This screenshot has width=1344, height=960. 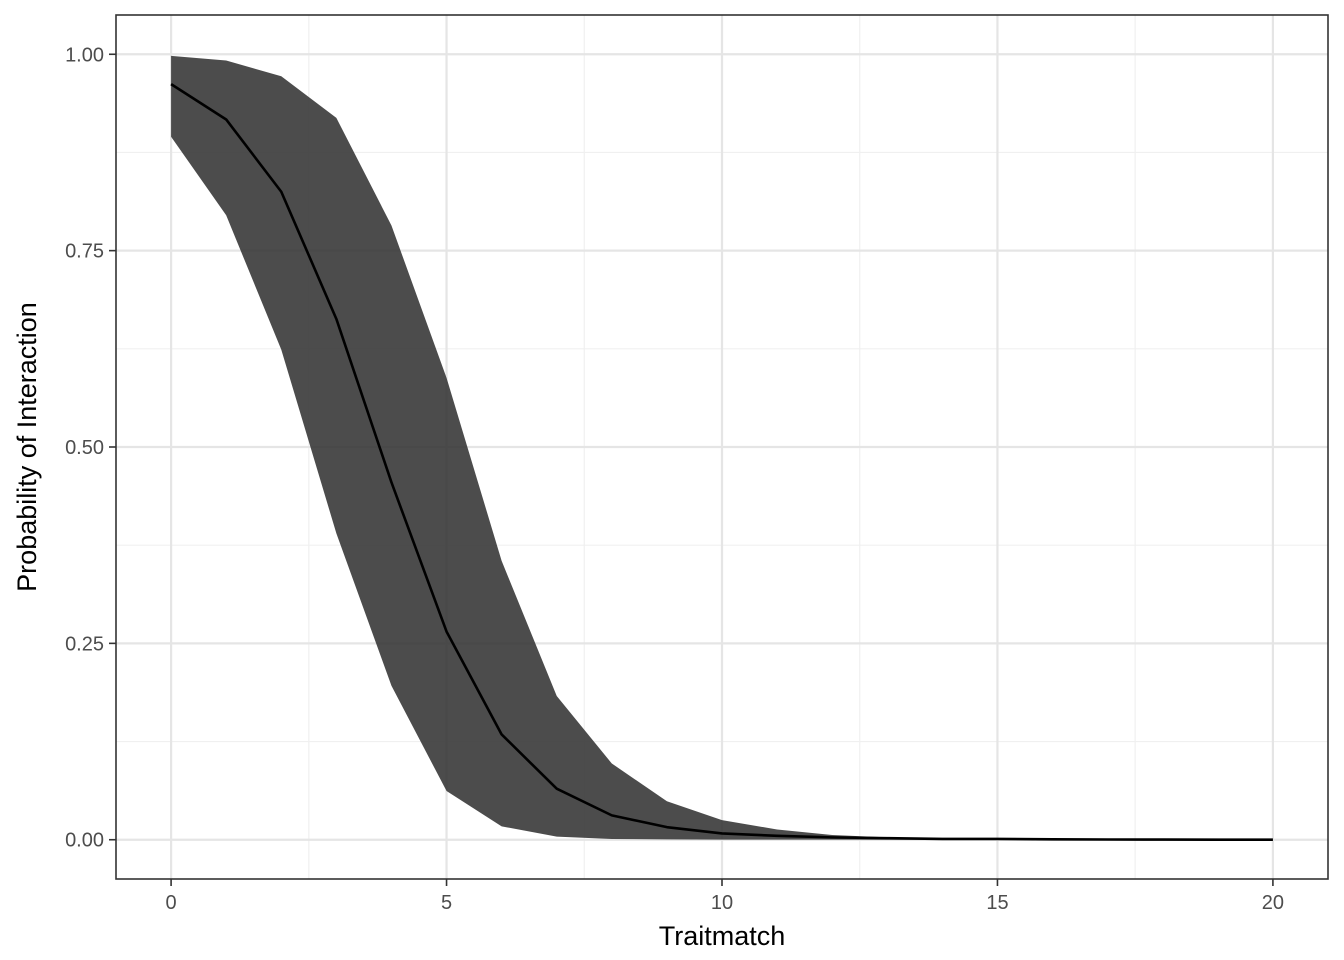 What do you see at coordinates (84, 252) in the screenshot?
I see `y-tick-label: 0.75` at bounding box center [84, 252].